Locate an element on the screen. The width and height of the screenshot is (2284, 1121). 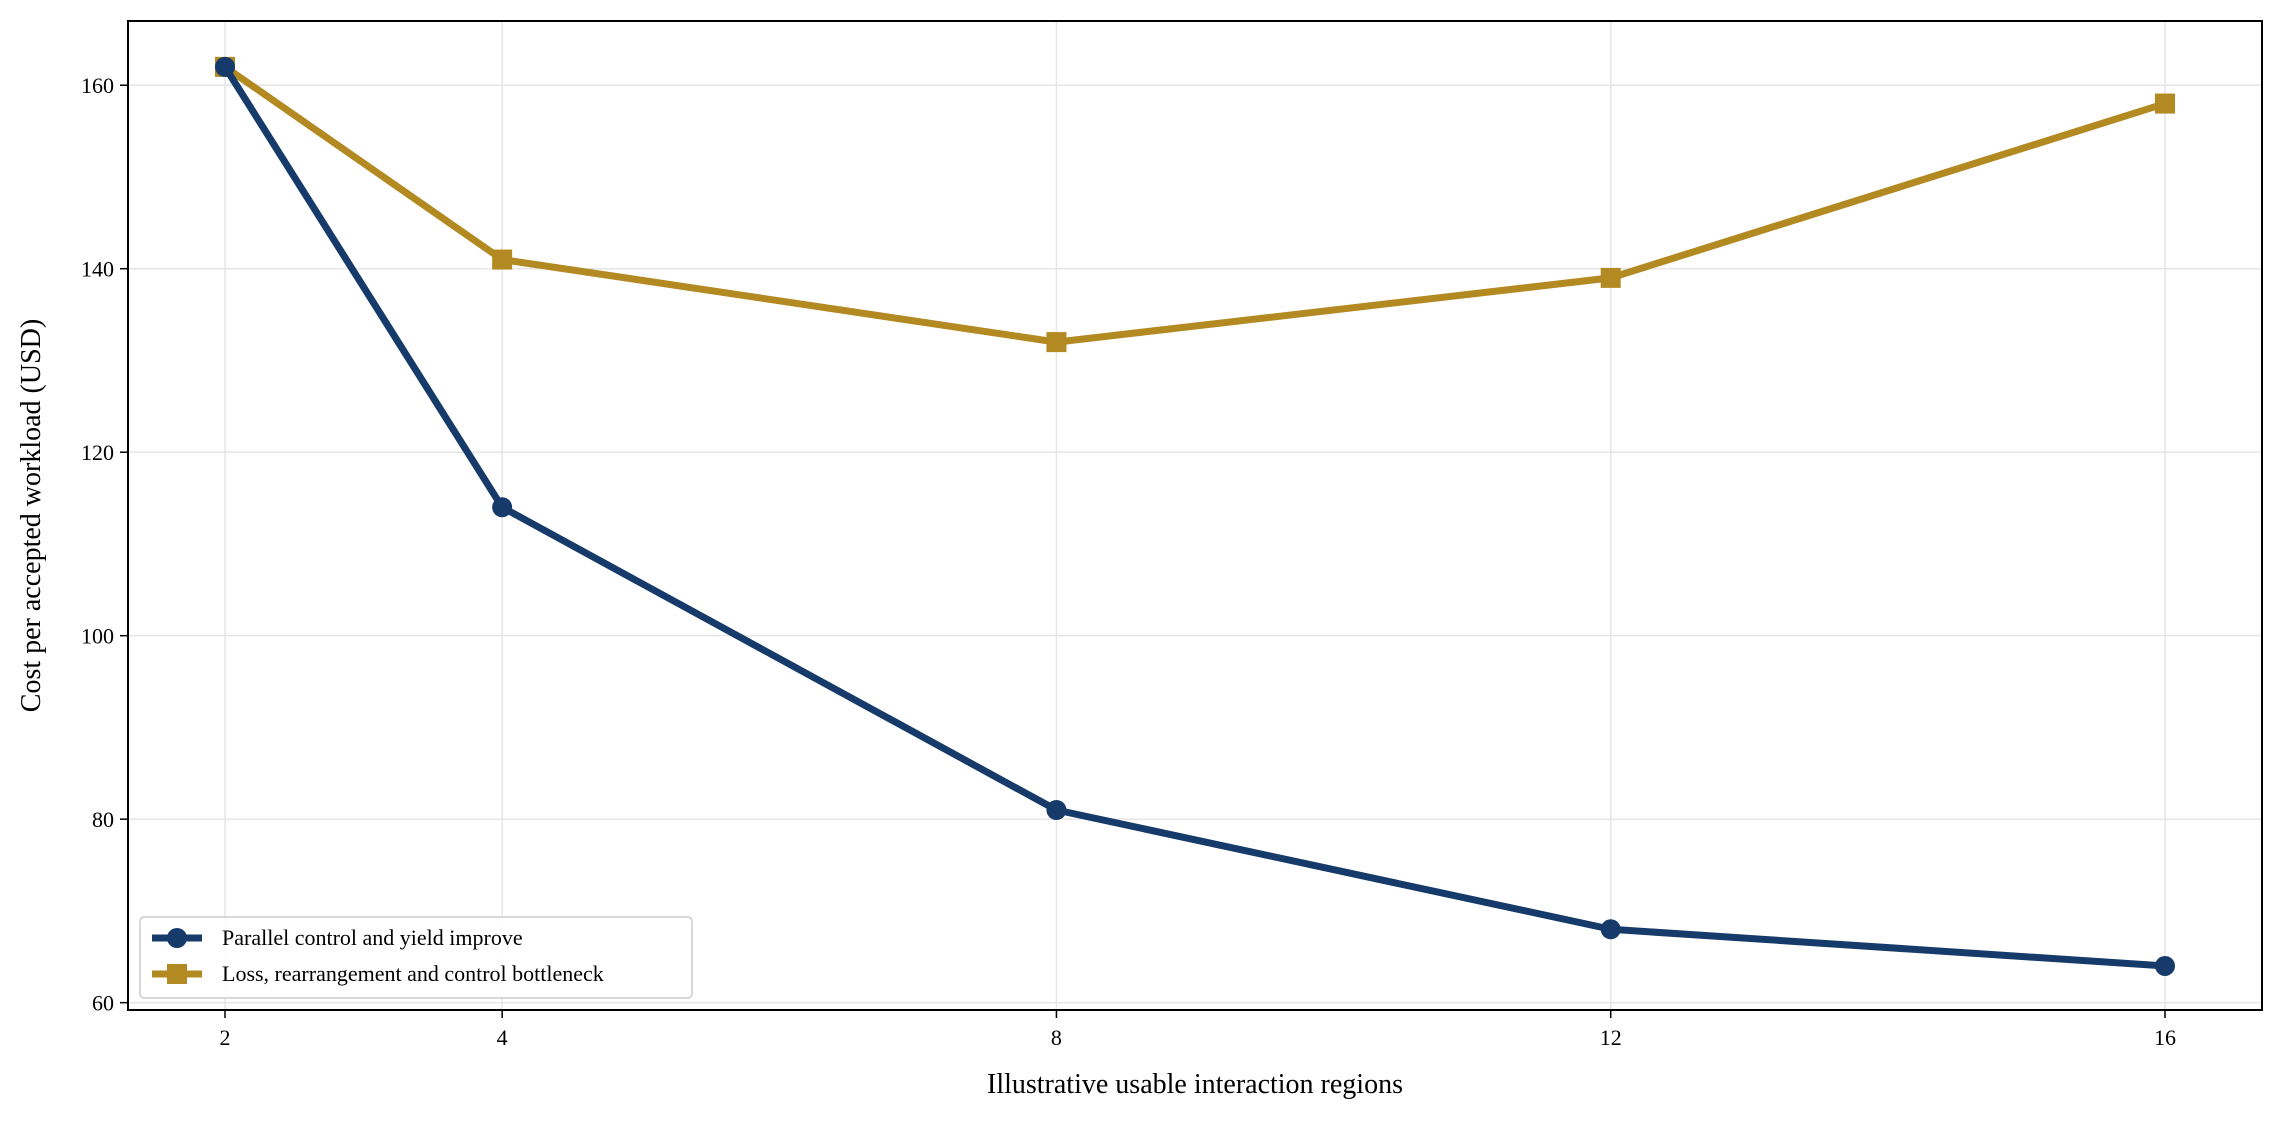
y-tick-label: 120 is located at coordinates (97, 452).